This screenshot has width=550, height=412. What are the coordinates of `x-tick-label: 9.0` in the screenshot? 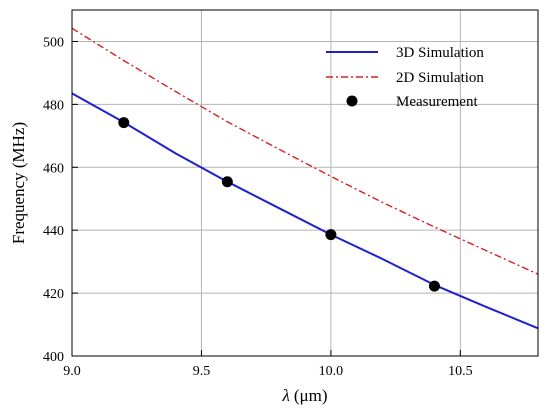 It's located at (72, 371).